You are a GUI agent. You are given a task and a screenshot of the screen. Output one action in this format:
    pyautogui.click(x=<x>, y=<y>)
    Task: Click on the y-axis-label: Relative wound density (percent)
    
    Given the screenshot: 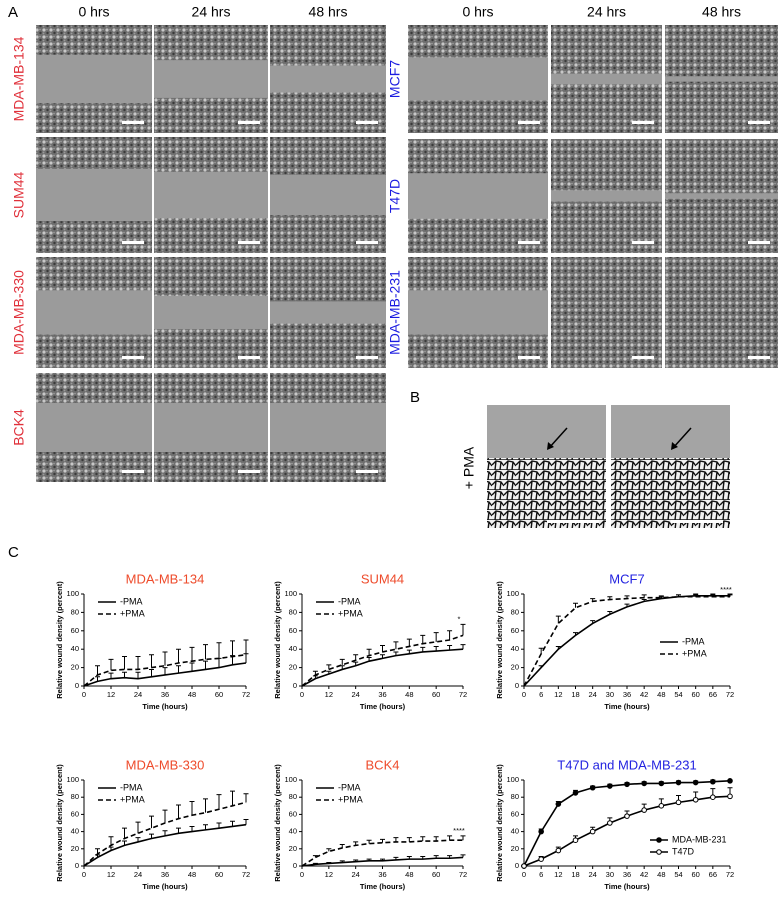 What is the action you would take?
    pyautogui.click(x=59, y=640)
    